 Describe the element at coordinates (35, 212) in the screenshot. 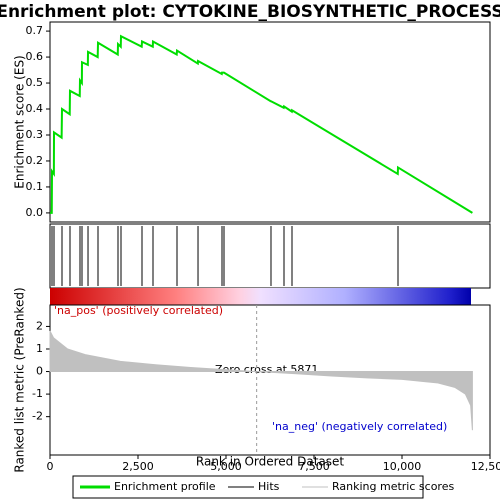

I see `y-tick-label: 0.0` at that location.